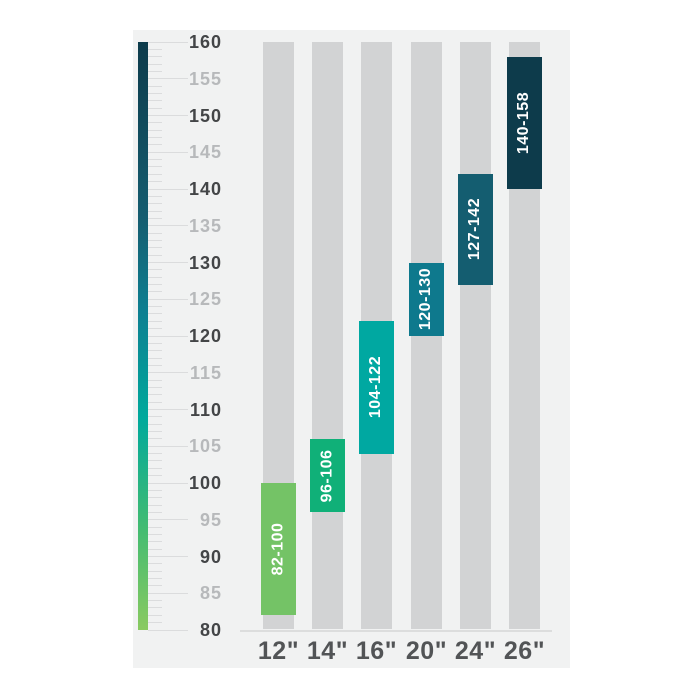  I want to click on range-bar-label: 140-158, so click(524, 122).